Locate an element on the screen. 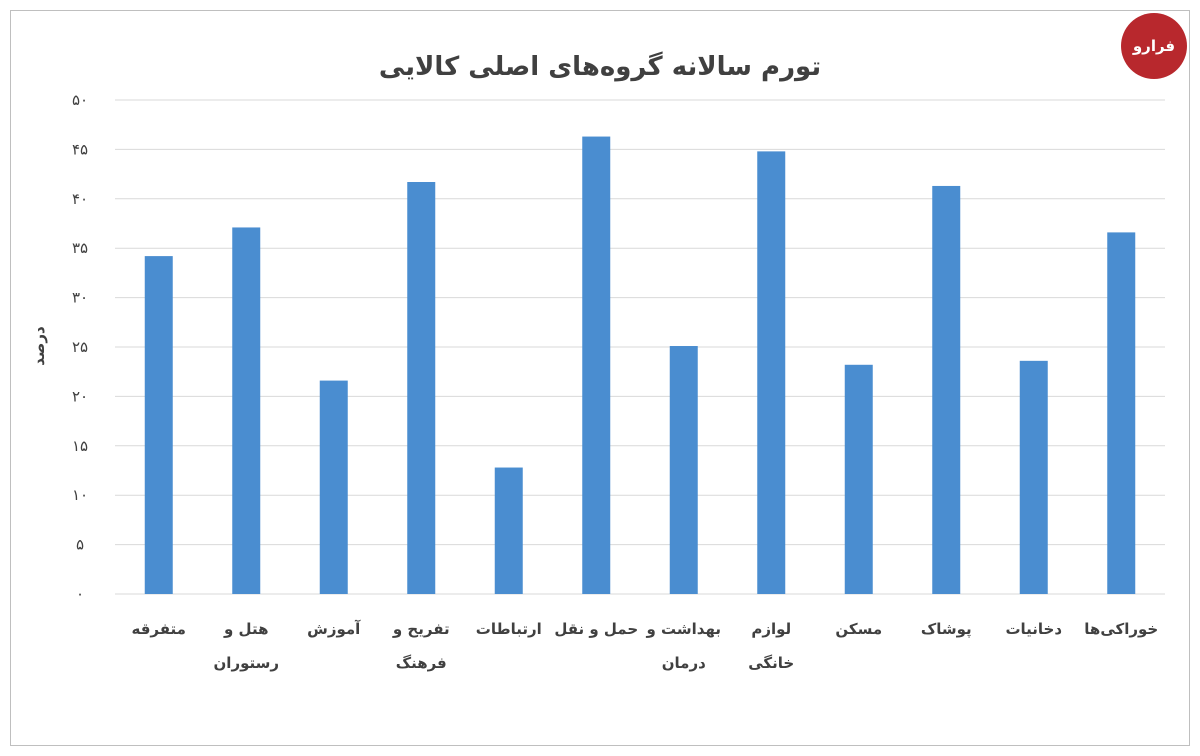 Image resolution: width=1200 pixels, height=756 pixels. category-label: درمان is located at coordinates (684, 663).